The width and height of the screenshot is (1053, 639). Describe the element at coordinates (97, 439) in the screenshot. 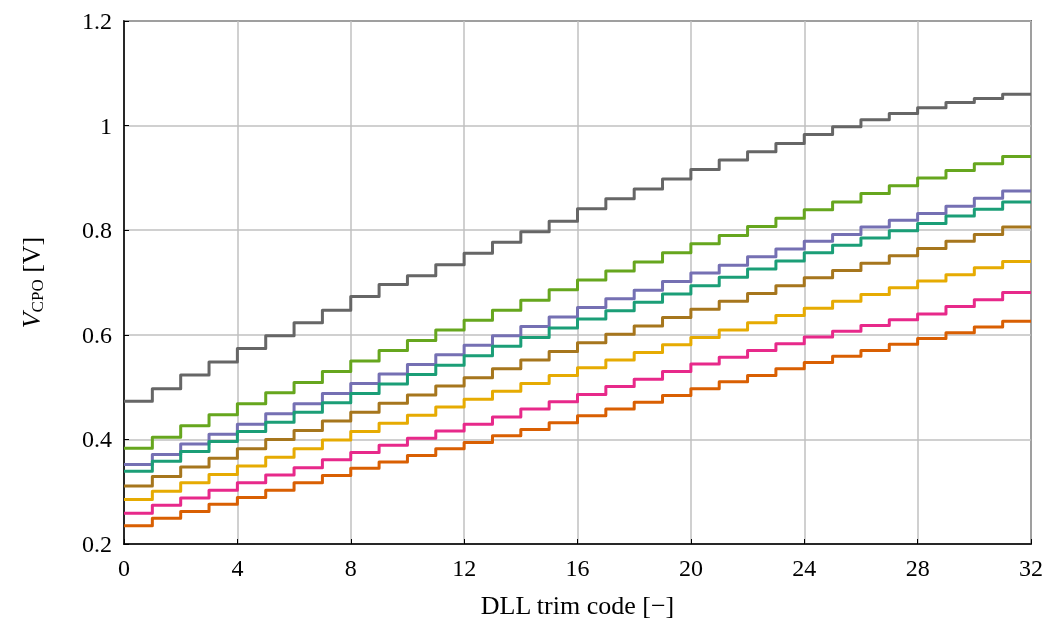

I see `y-tick-label: 0.4` at that location.